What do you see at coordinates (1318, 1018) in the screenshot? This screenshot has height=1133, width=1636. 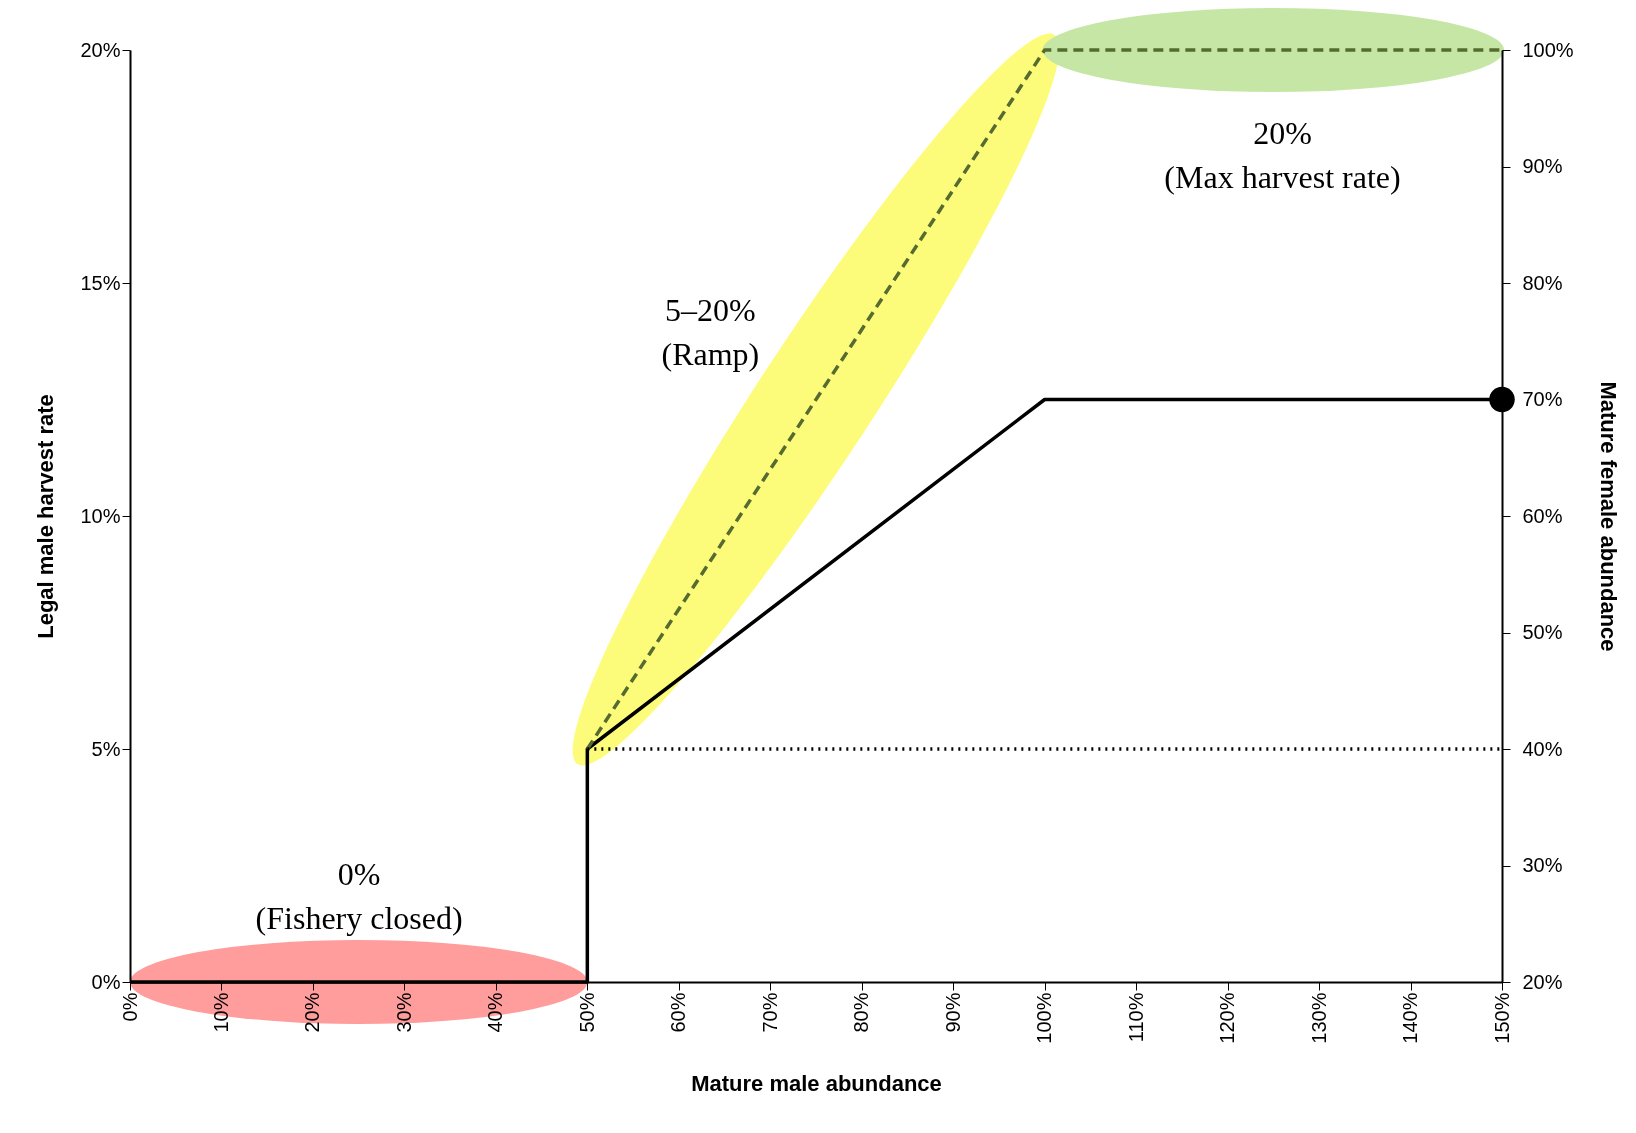 I see `x-tick-label: 130%` at bounding box center [1318, 1018].